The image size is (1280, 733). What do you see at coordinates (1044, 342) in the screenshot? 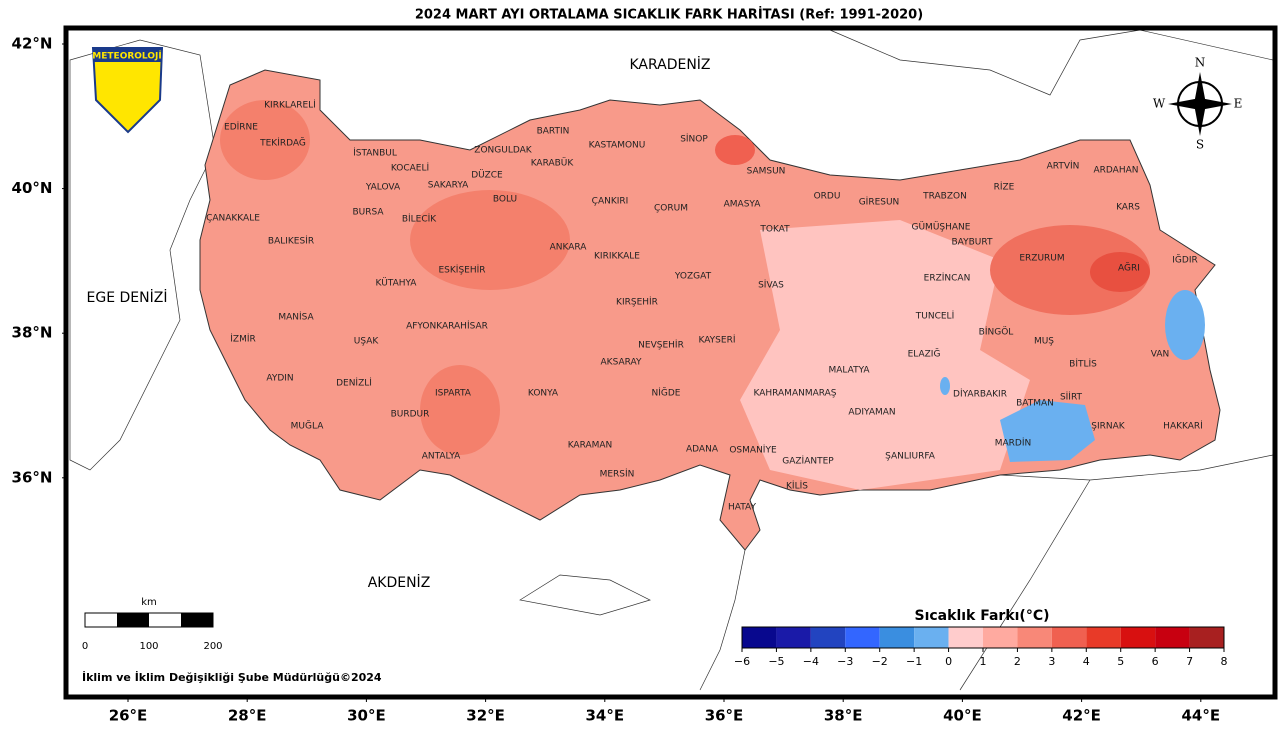
I see `province-label: MUŞ` at bounding box center [1044, 342].